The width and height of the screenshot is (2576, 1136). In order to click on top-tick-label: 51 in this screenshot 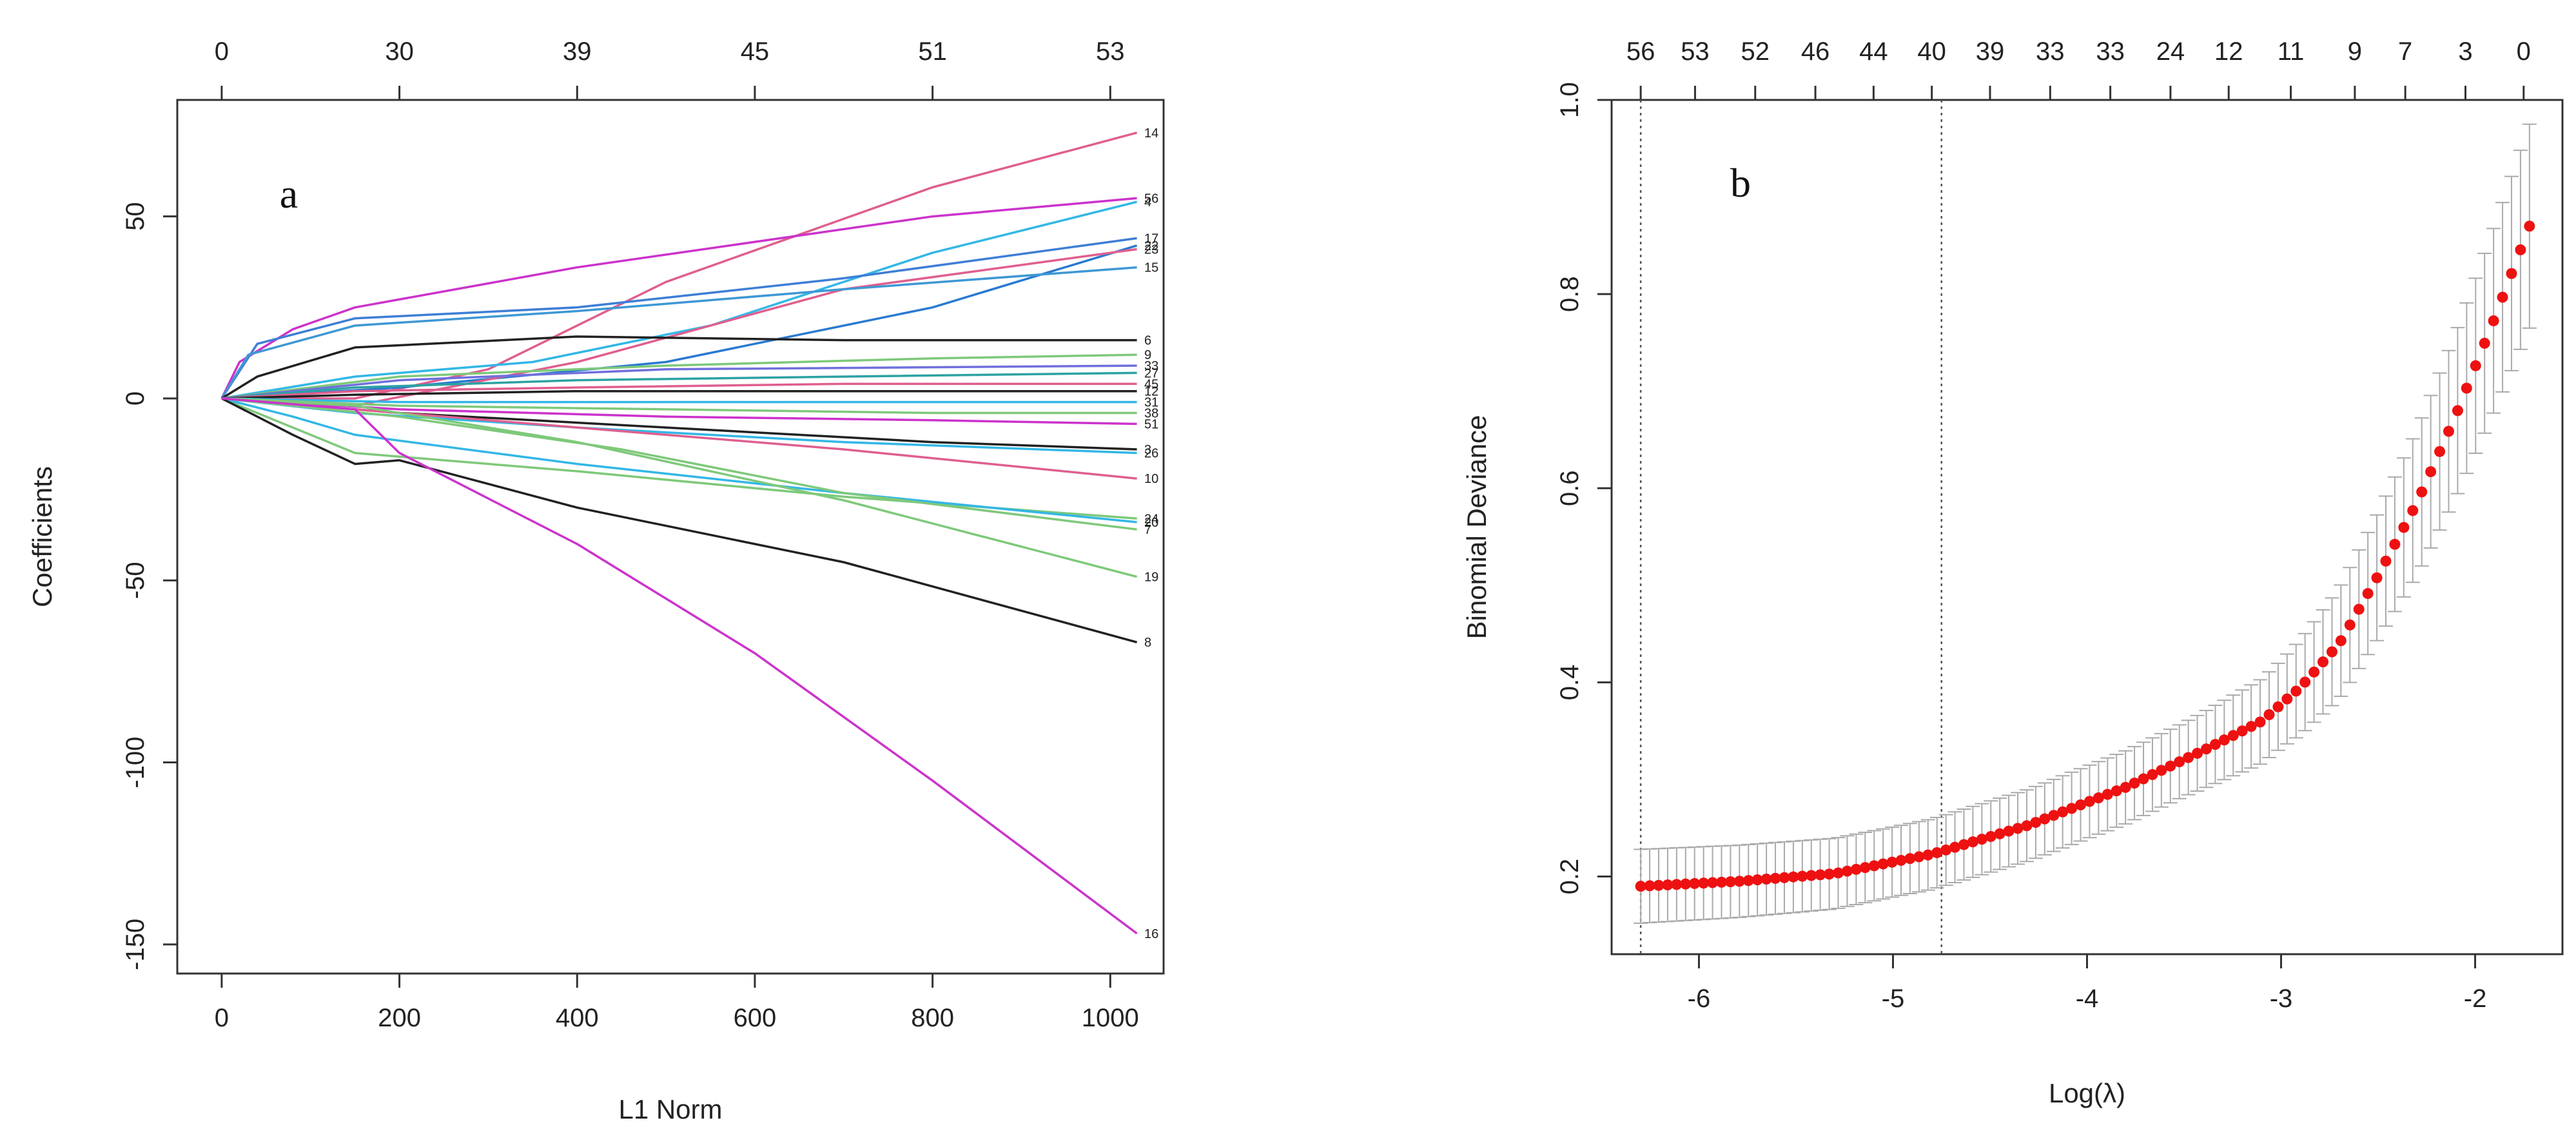, I will do `click(932, 51)`.